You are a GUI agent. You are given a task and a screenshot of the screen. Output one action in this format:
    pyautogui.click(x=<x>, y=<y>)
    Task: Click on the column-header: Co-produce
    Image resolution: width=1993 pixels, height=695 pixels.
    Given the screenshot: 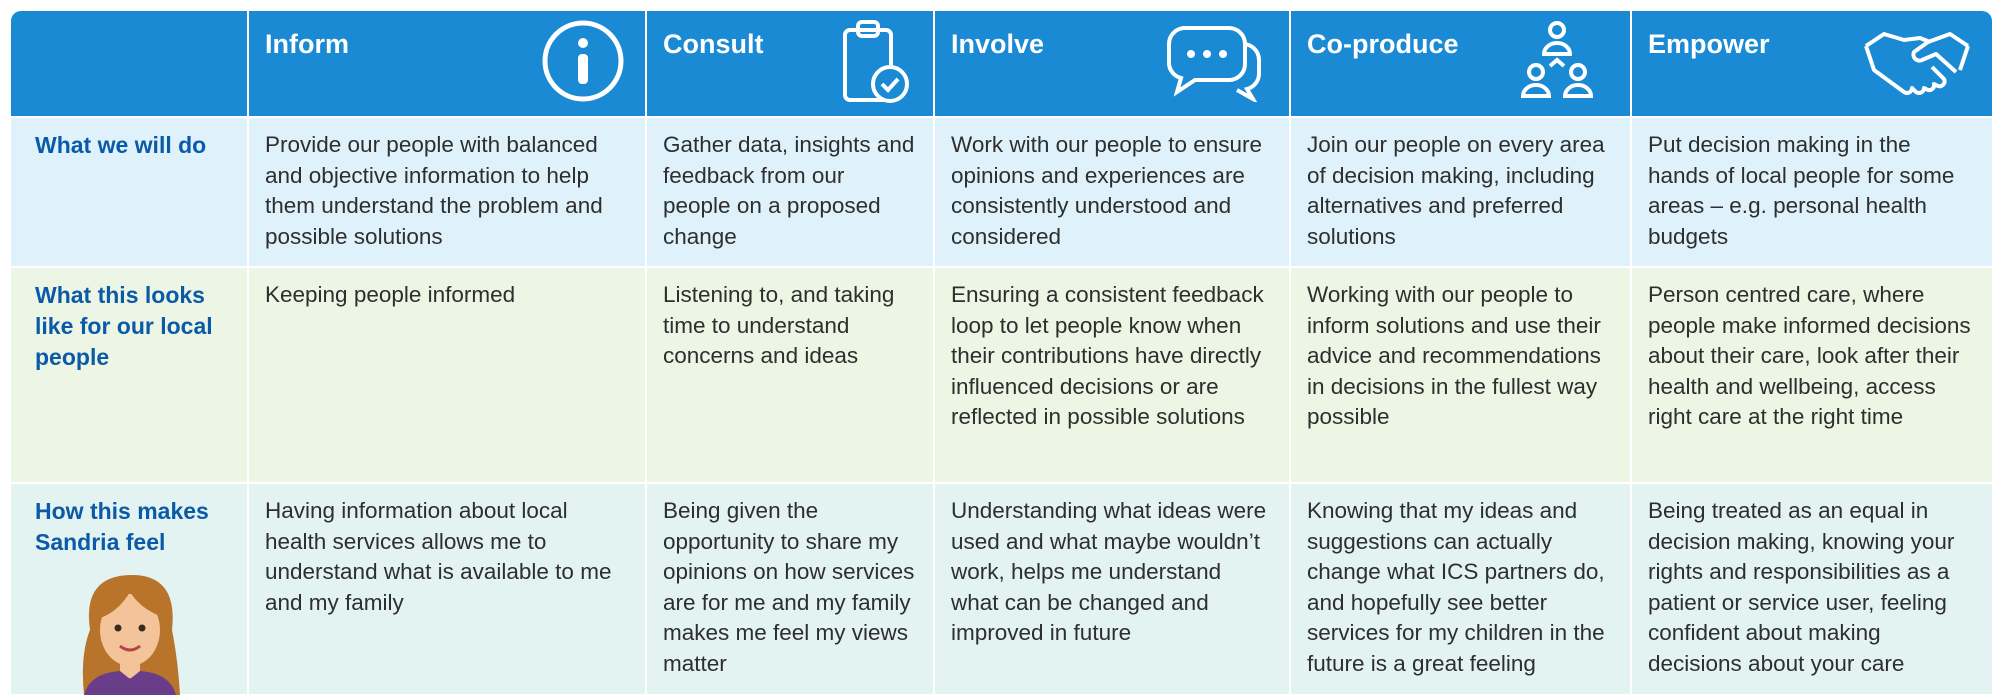 What is the action you would take?
    pyautogui.click(x=1460, y=63)
    